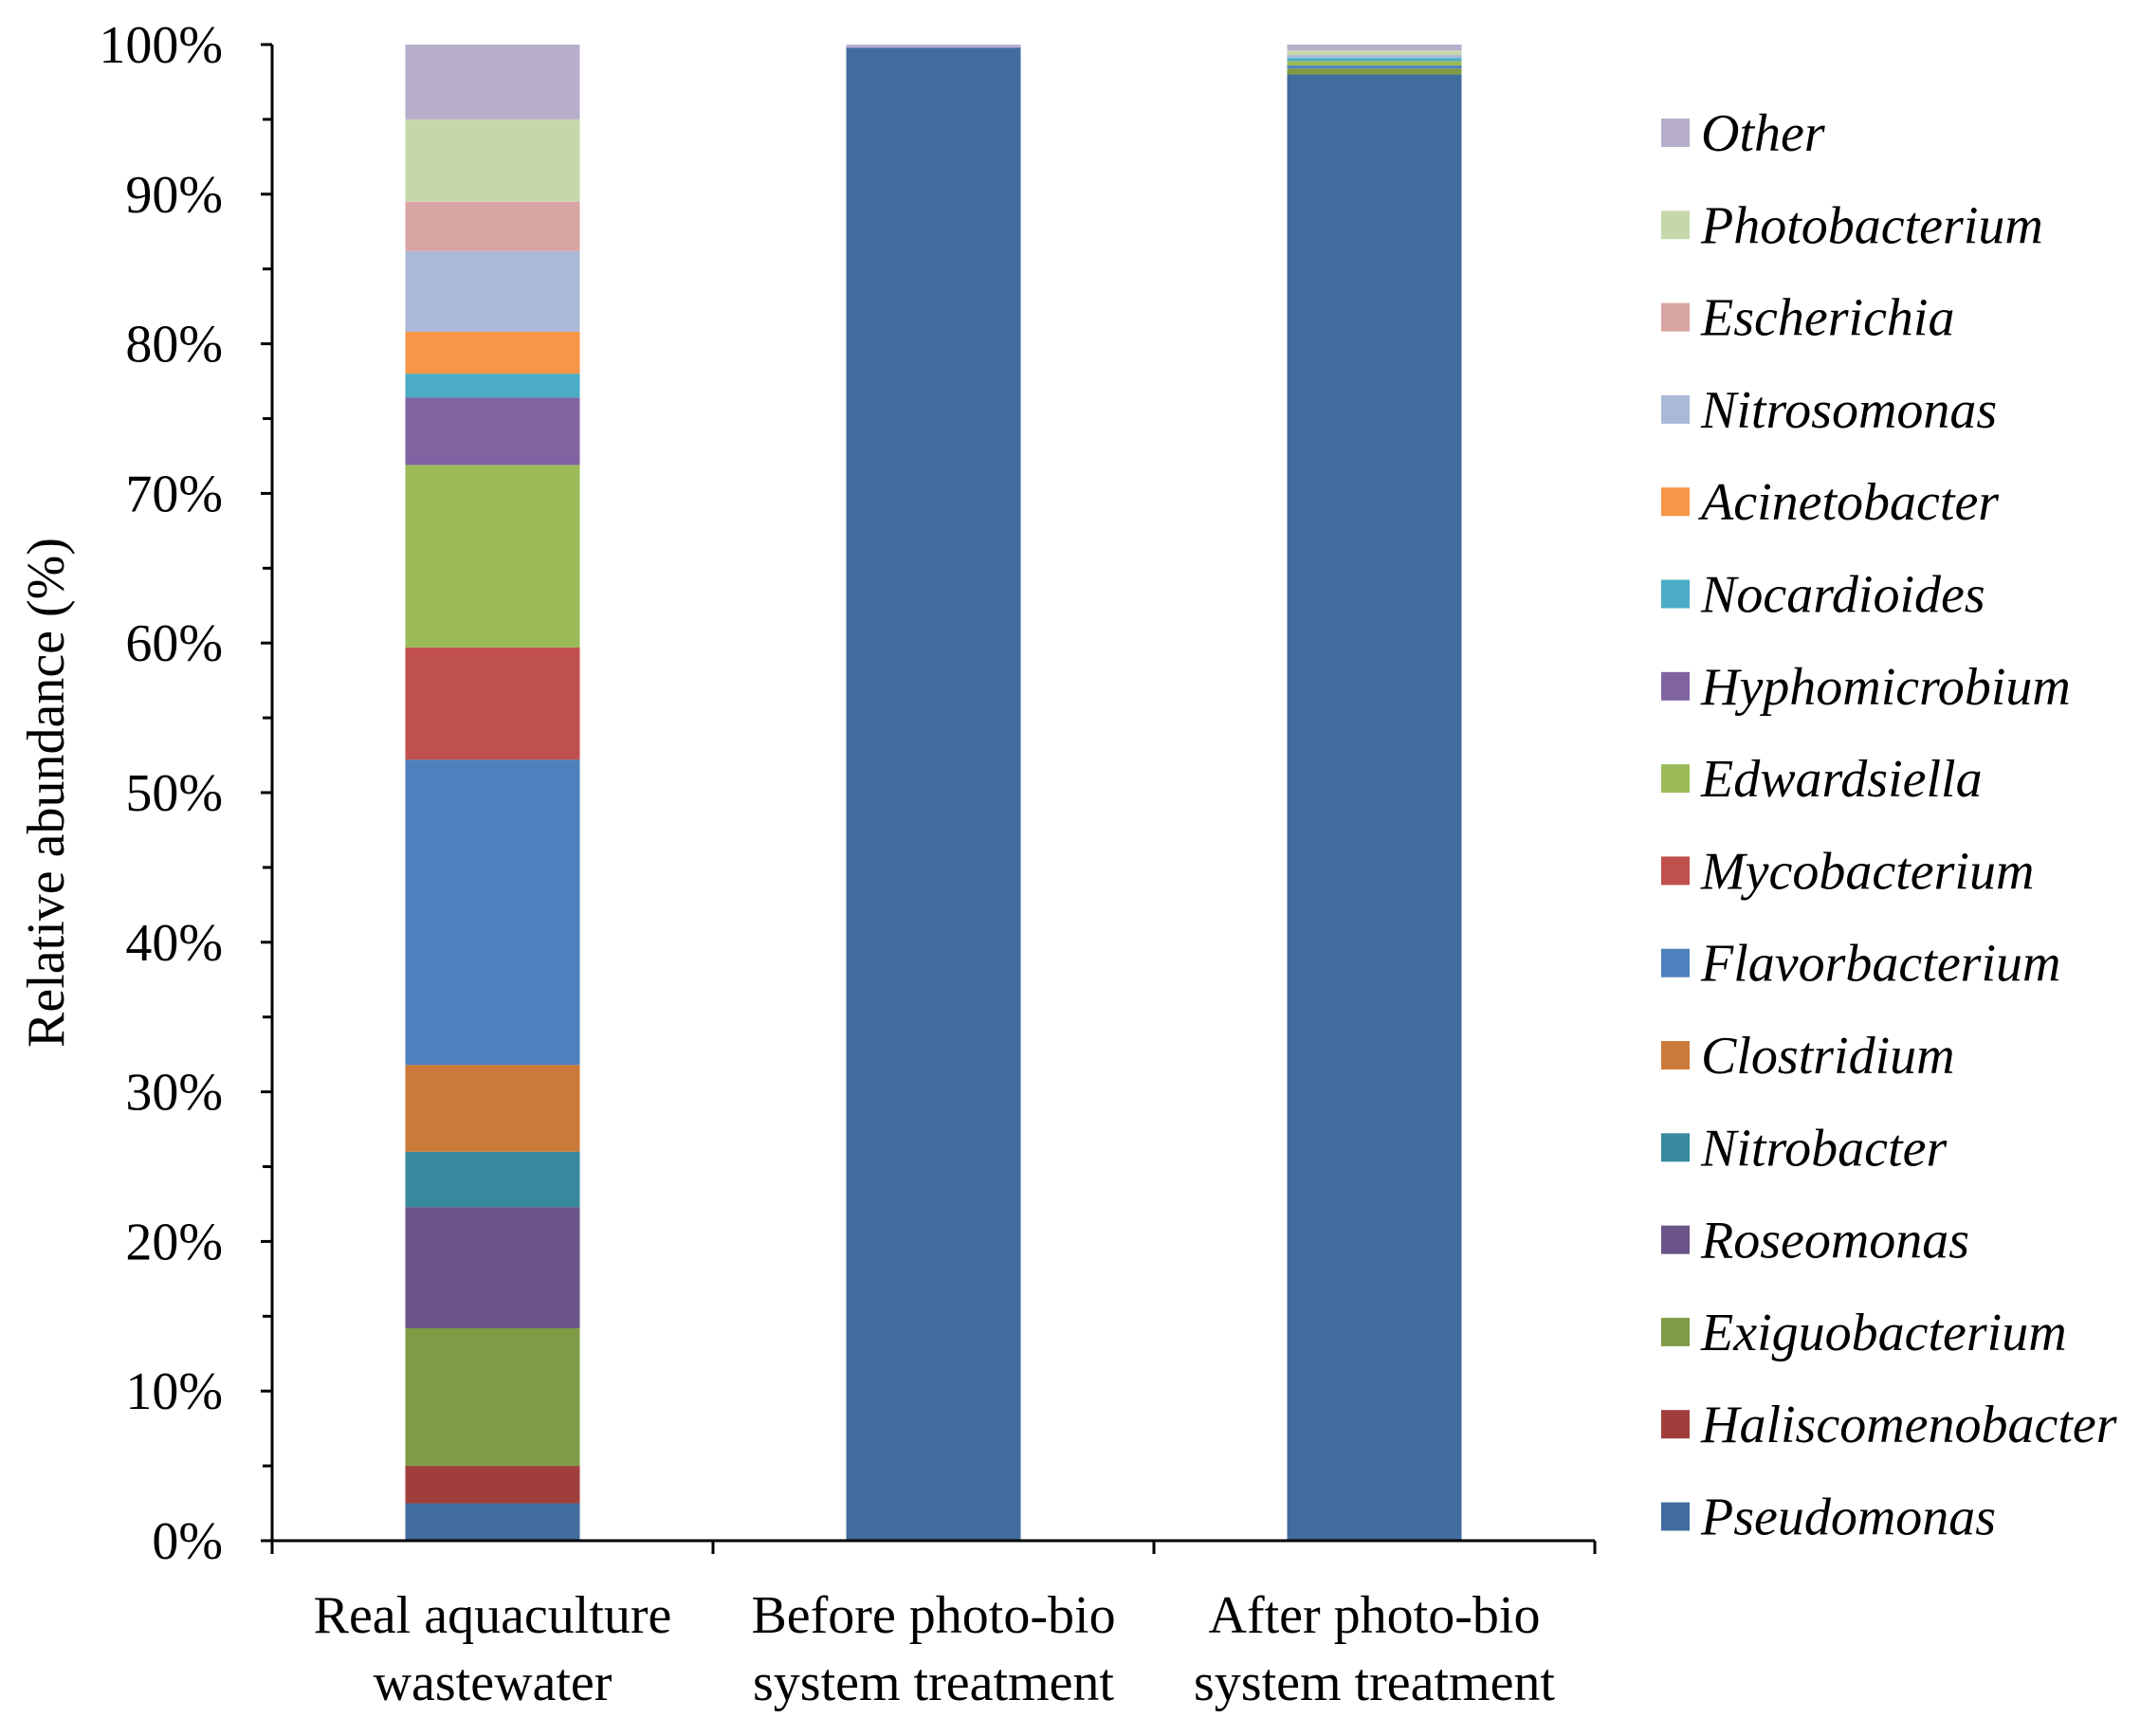  I want to click on y-tick-label: 70%, so click(174, 494).